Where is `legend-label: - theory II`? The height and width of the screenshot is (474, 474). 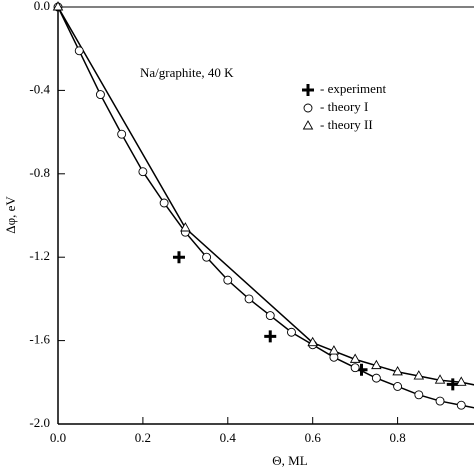
legend-label: - theory II is located at coordinates (346, 124).